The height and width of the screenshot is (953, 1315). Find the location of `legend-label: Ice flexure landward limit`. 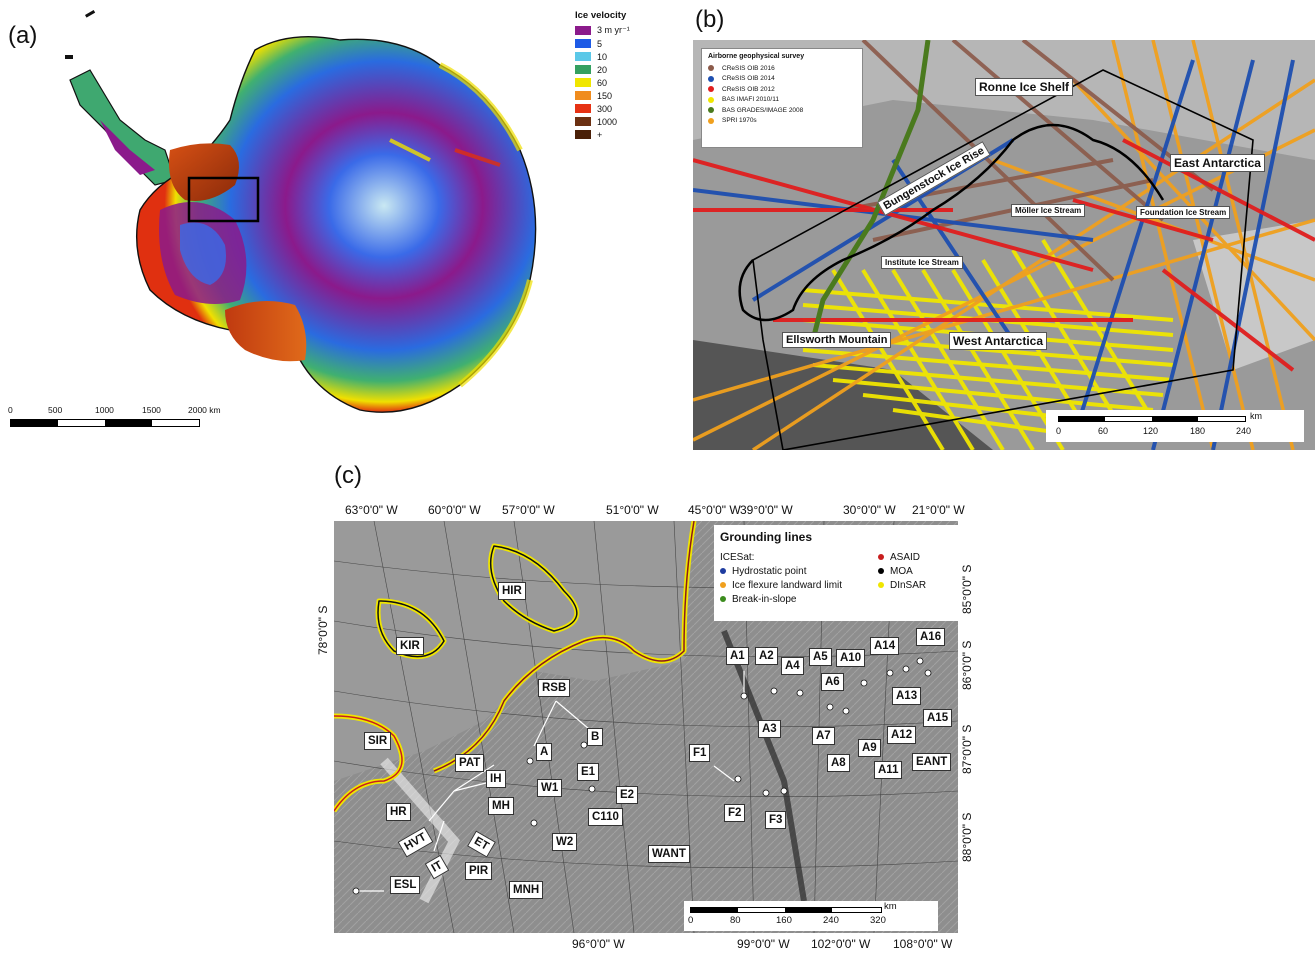

legend-label: Ice flexure landward limit is located at coordinates (787, 585).